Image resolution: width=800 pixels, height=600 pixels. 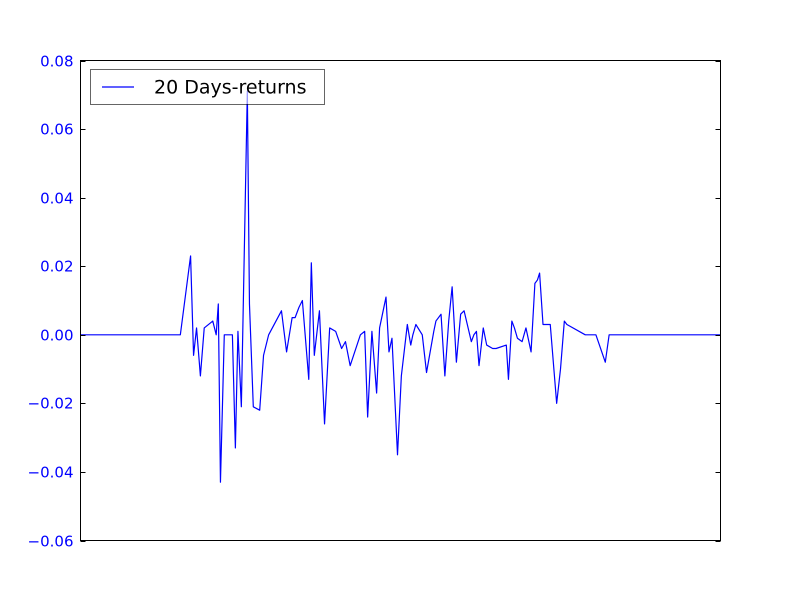 I want to click on legend-box, so click(x=207, y=87).